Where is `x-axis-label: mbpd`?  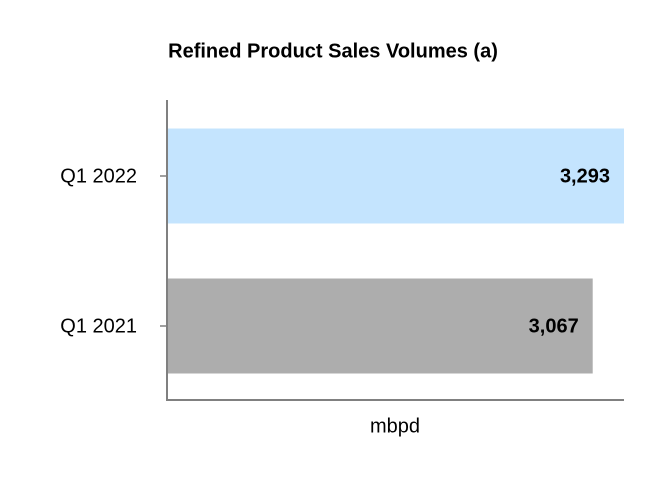
x-axis-label: mbpd is located at coordinates (395, 426).